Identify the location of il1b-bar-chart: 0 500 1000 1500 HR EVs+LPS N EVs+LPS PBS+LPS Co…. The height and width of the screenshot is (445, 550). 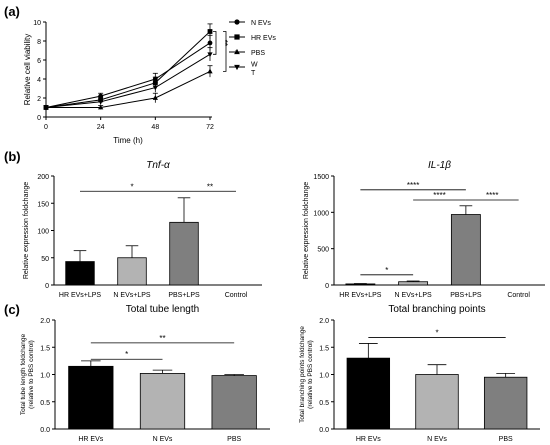
(424, 229).